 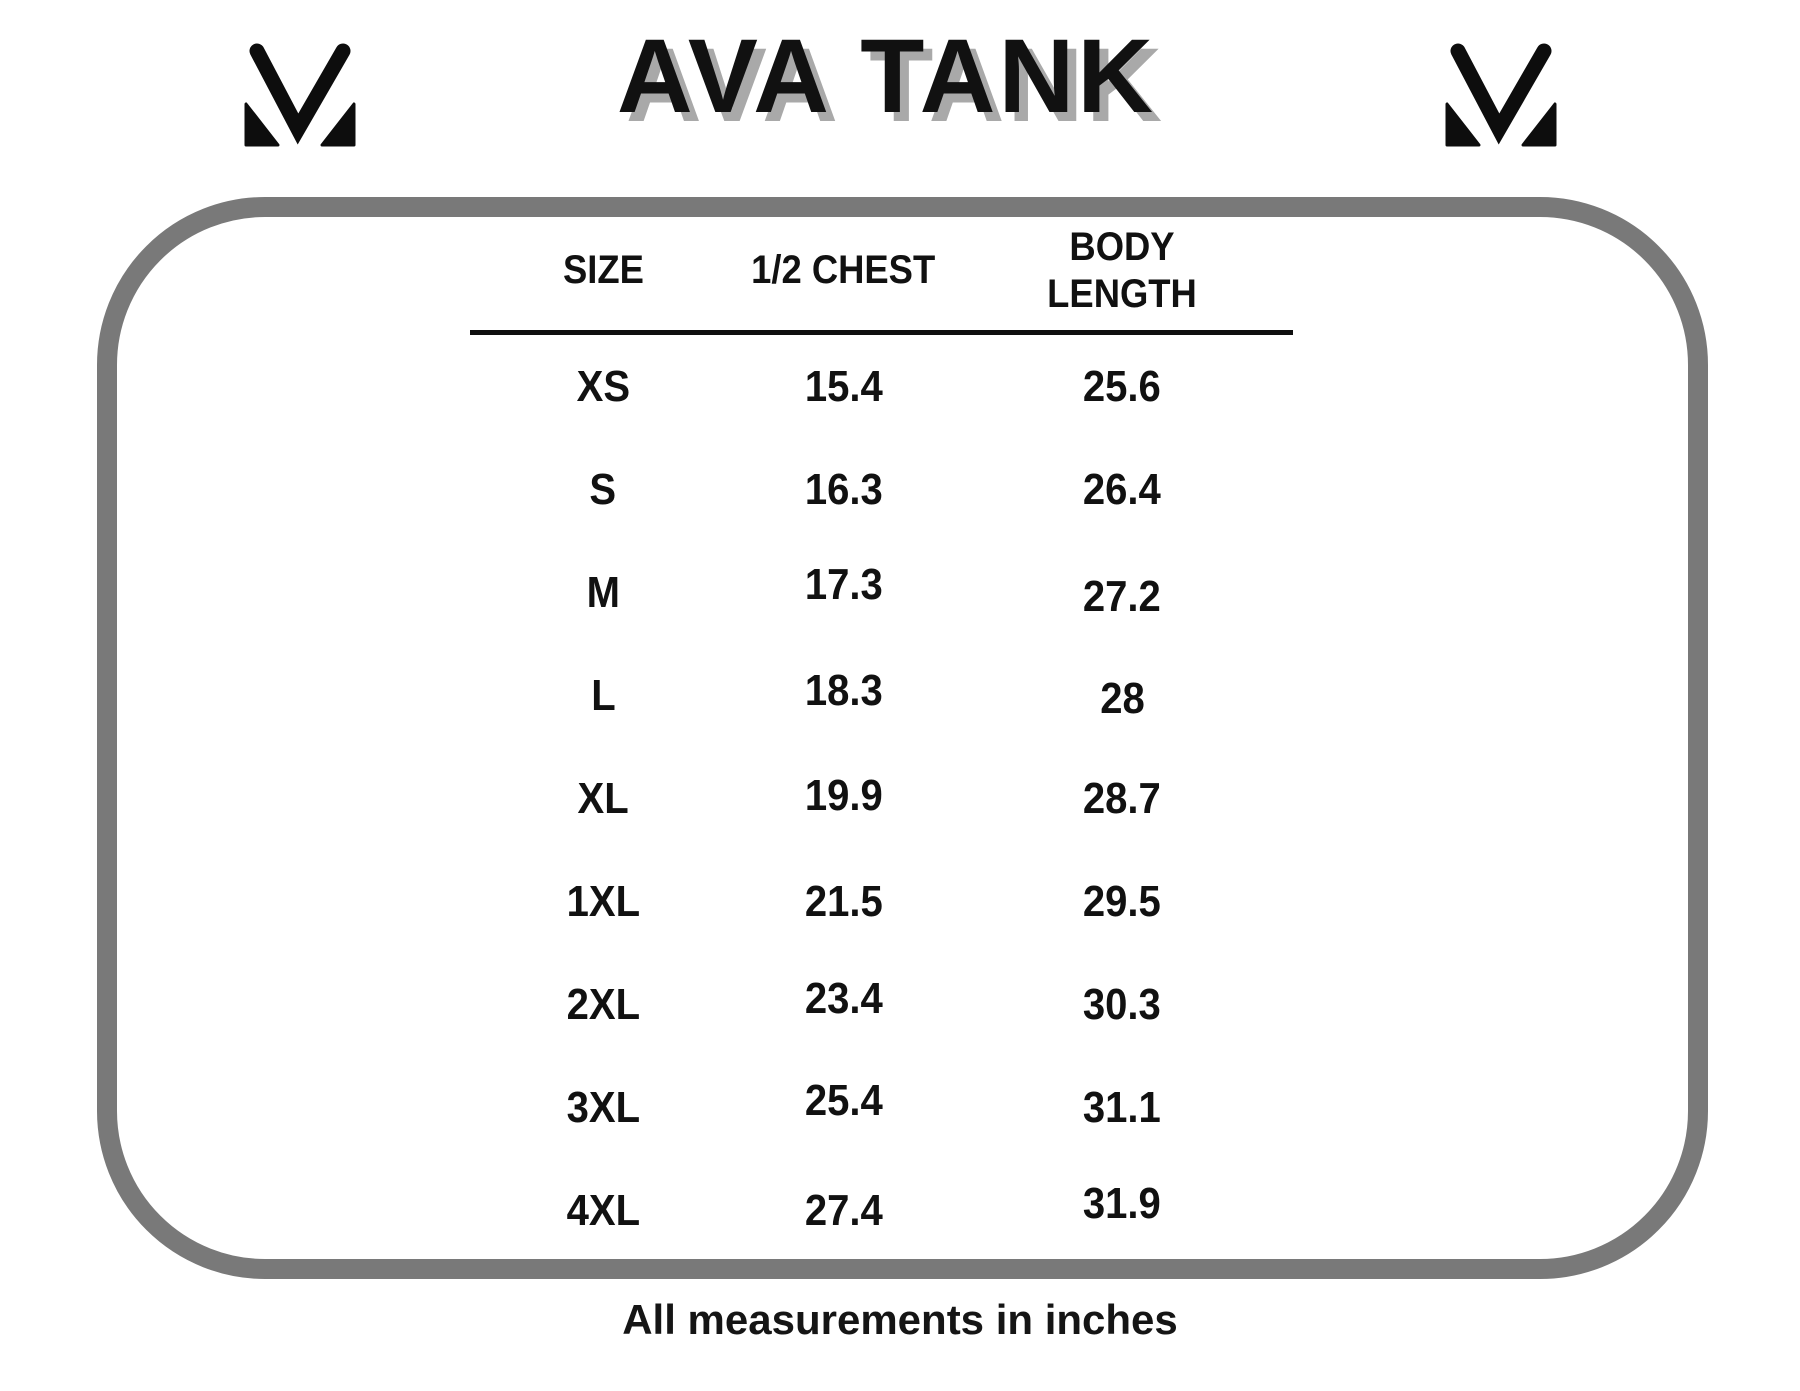 I want to click on length-cell: 31.1, so click(x=1122, y=1108).